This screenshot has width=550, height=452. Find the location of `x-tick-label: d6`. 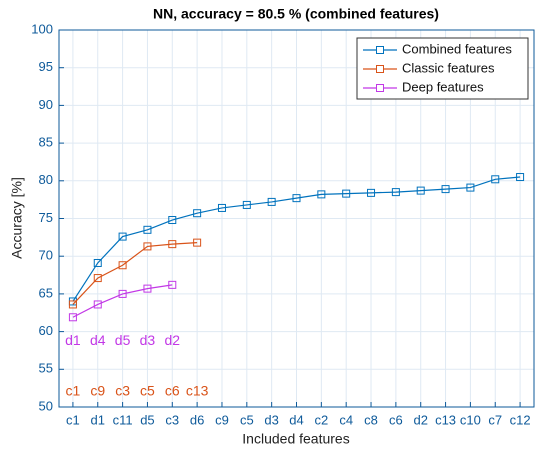

x-tick-label: d6 is located at coordinates (197, 419).